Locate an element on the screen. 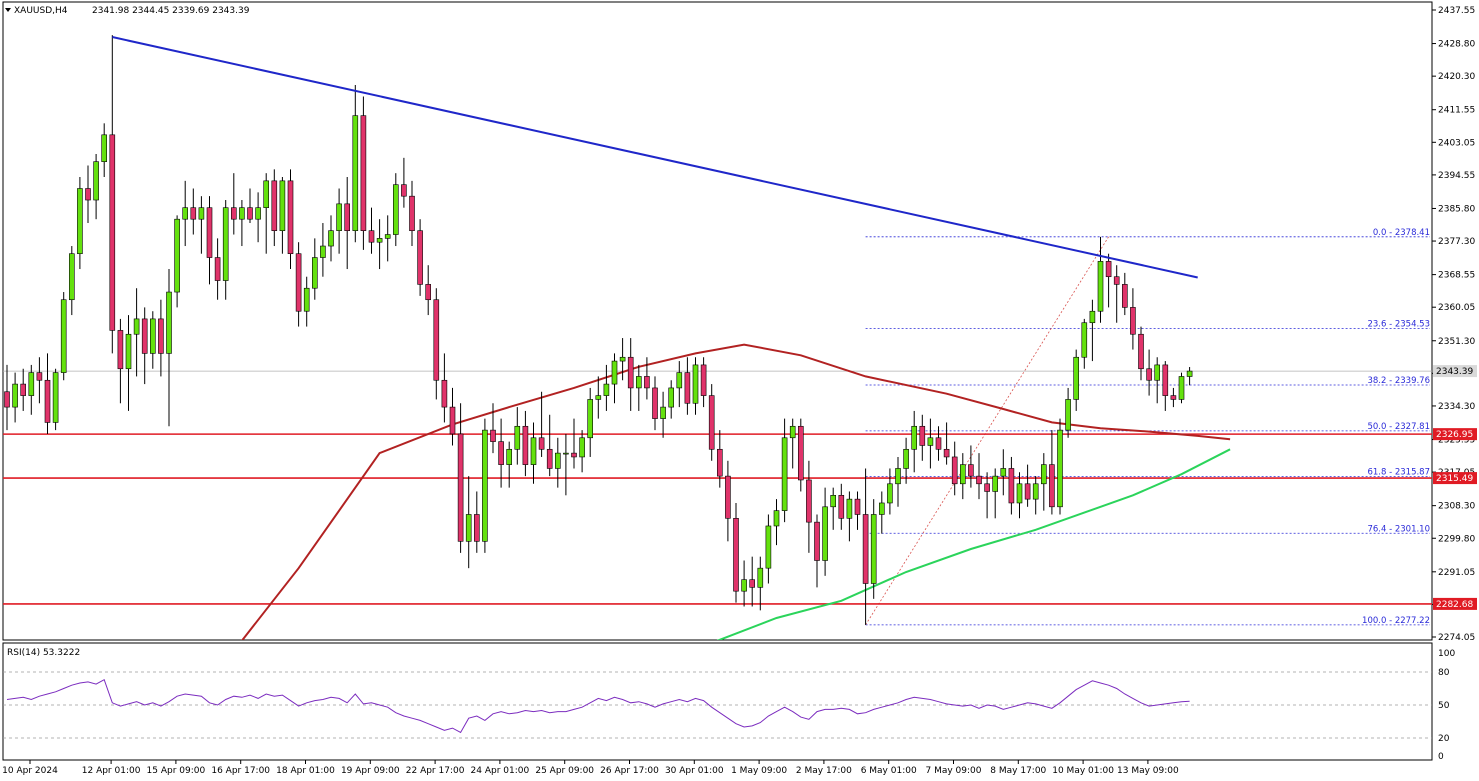 This screenshot has height=781, width=1479. symbol-menu-triangle-icon is located at coordinates (8, 10).